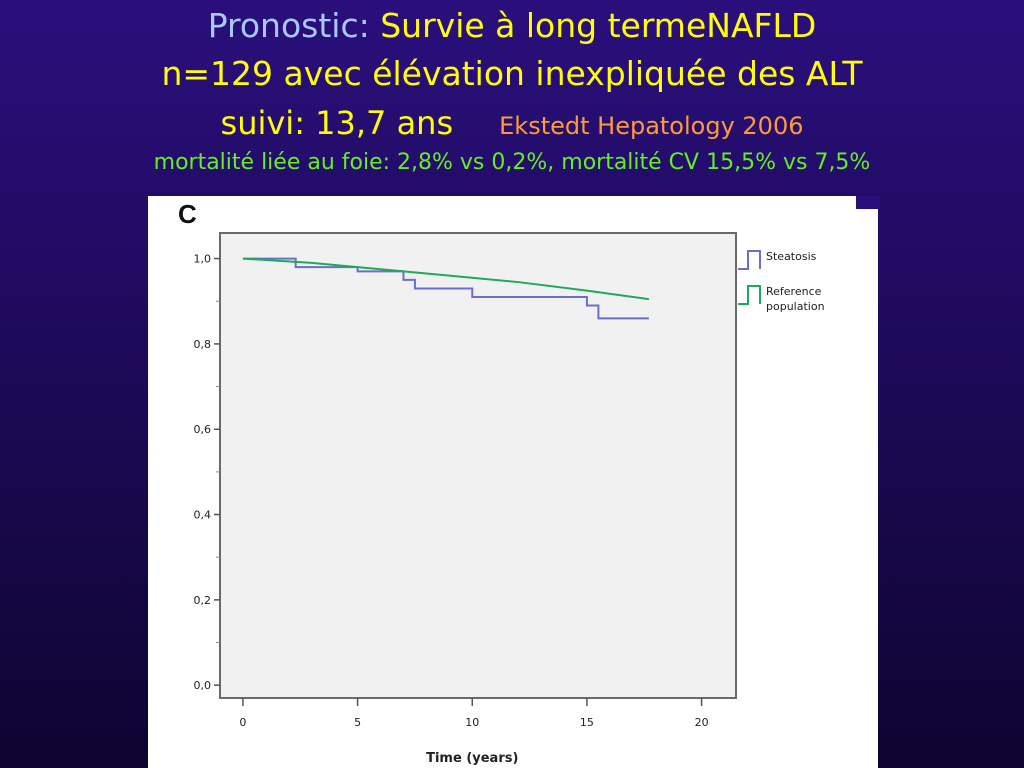 The image size is (1024, 768). I want to click on series-line-reference, so click(445, 279).